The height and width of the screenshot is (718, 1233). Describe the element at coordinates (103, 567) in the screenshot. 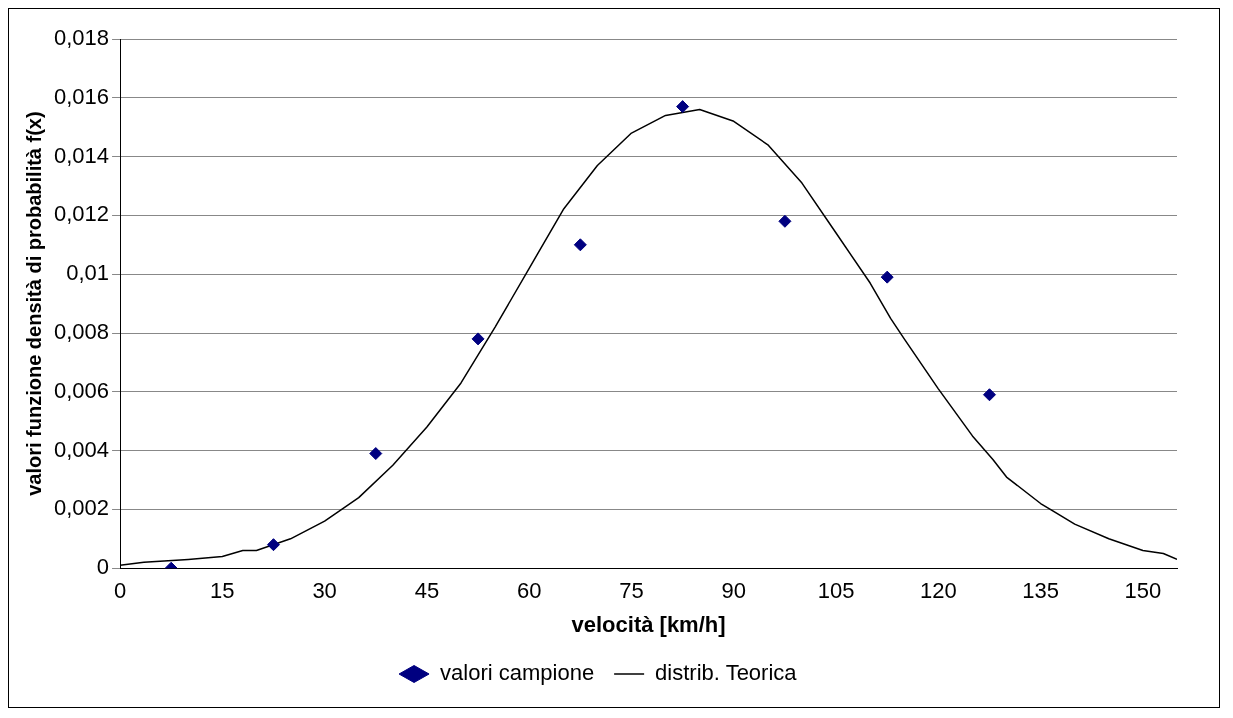

I see `y-tick-label: 0` at that location.